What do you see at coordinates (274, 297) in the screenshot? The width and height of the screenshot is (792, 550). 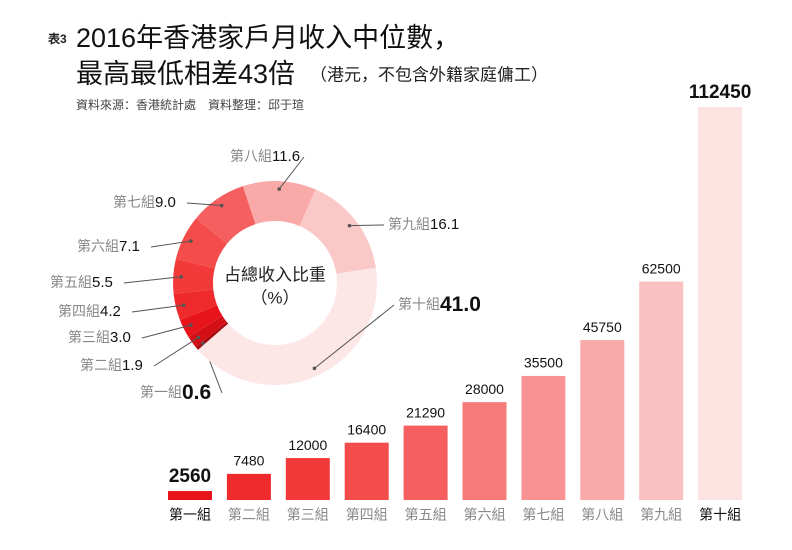 I see `pie-subtitle: （%）` at bounding box center [274, 297].